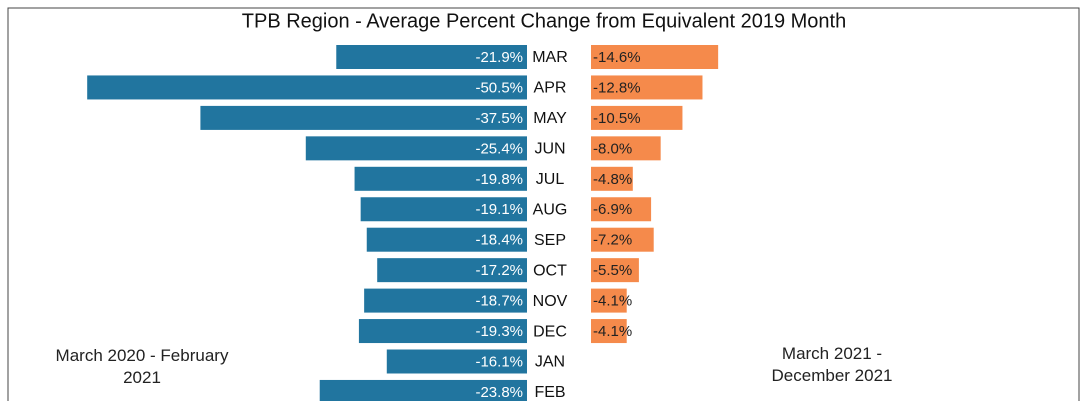 This screenshot has width=1088, height=401. I want to click on value-label: -37.5%, so click(499, 118).